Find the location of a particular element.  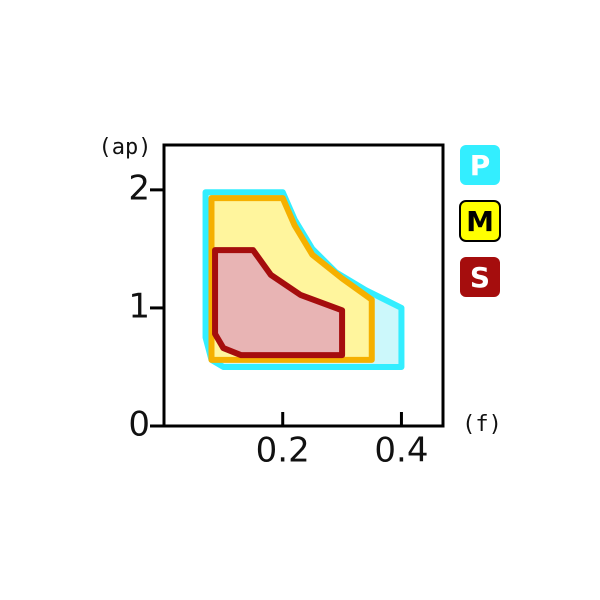

legend-label: S is located at coordinates (480, 277).